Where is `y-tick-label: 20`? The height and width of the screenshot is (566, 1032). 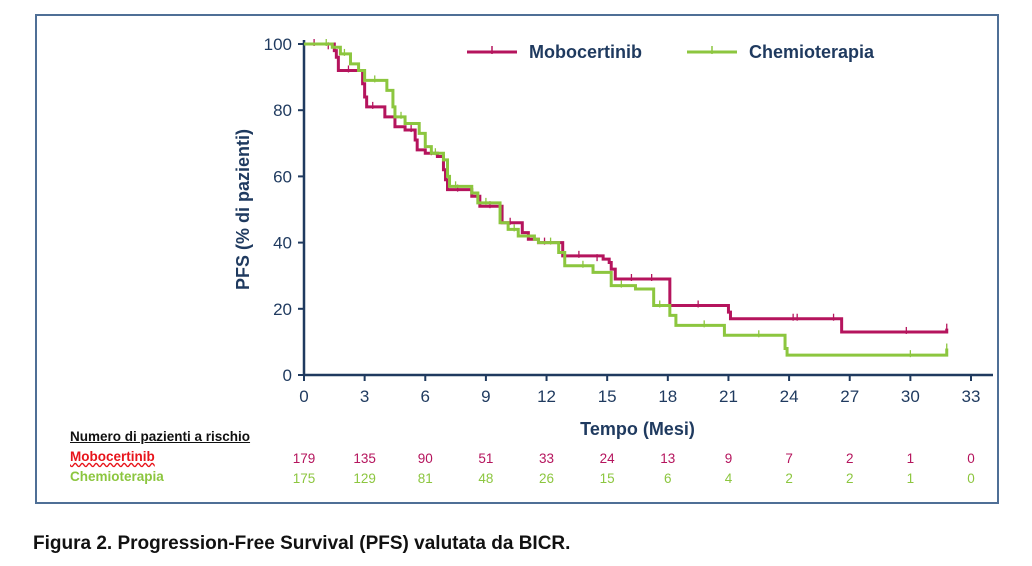
y-tick-label: 20 is located at coordinates (282, 309).